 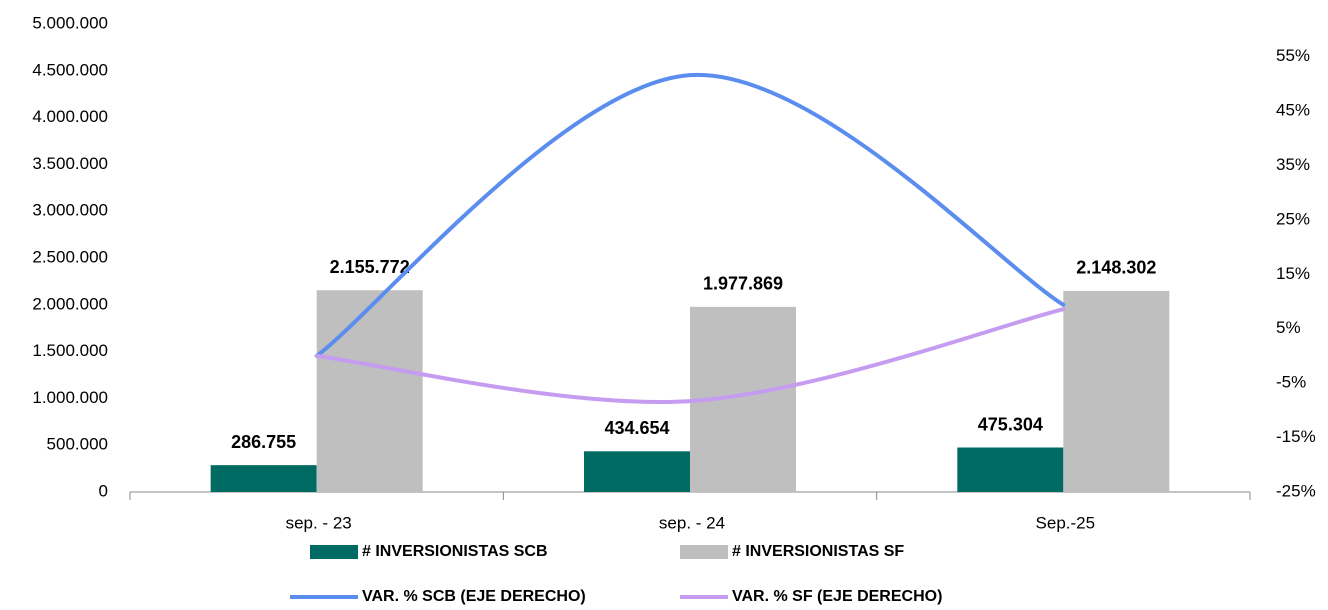 What do you see at coordinates (70, 303) in the screenshot?
I see `y-tick-label: 2.000.000` at bounding box center [70, 303].